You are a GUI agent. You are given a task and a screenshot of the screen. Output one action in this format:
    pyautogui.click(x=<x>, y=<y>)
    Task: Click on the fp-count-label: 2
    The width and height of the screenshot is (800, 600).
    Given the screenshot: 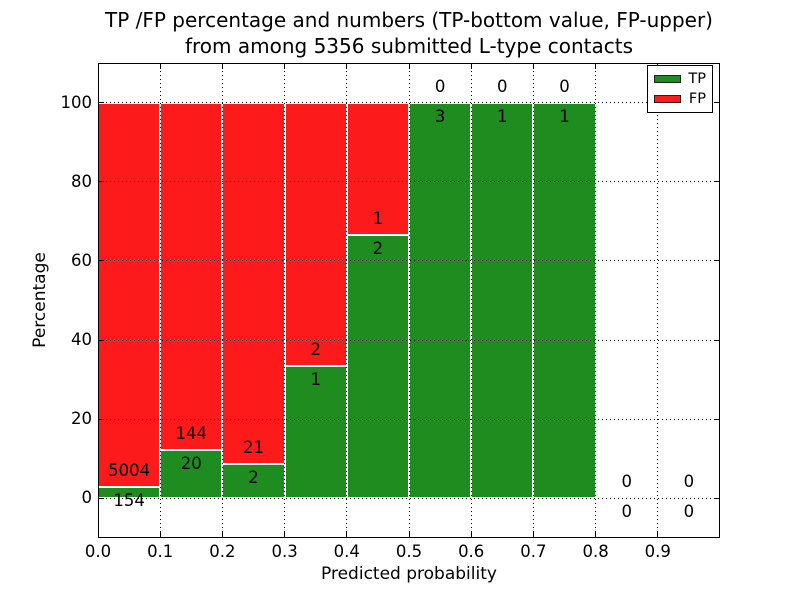 What is the action you would take?
    pyautogui.click(x=315, y=350)
    